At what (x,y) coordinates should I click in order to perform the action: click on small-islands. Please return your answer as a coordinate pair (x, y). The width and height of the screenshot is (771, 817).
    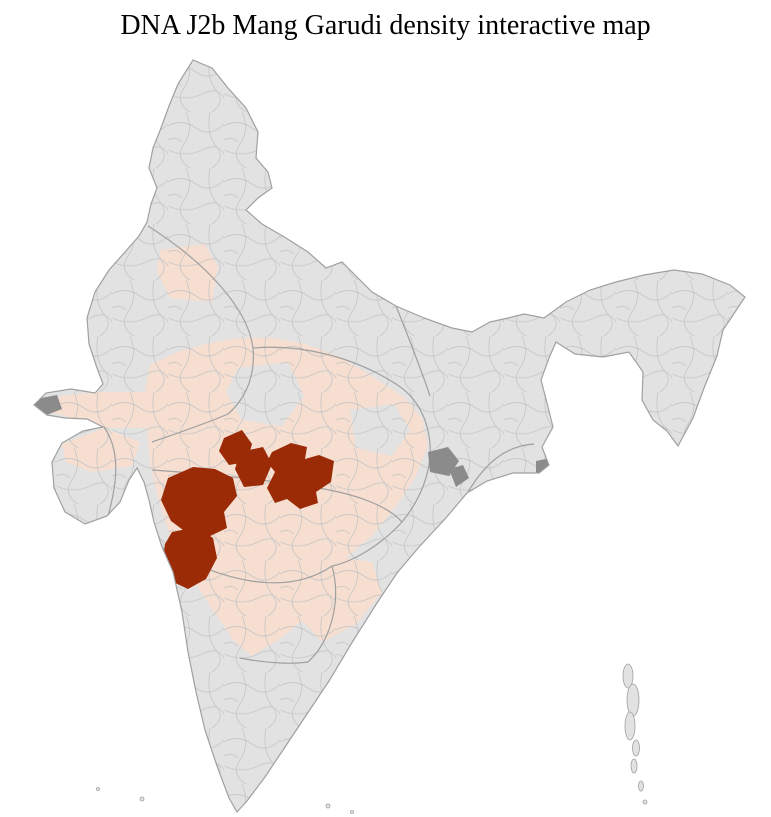
    Looking at the image, I should click on (225, 800).